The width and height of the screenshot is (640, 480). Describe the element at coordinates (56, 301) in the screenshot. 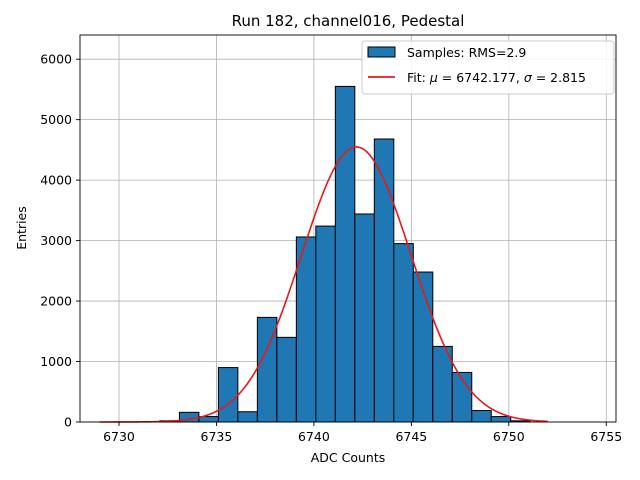

I see `y-tick-label: 2000` at that location.